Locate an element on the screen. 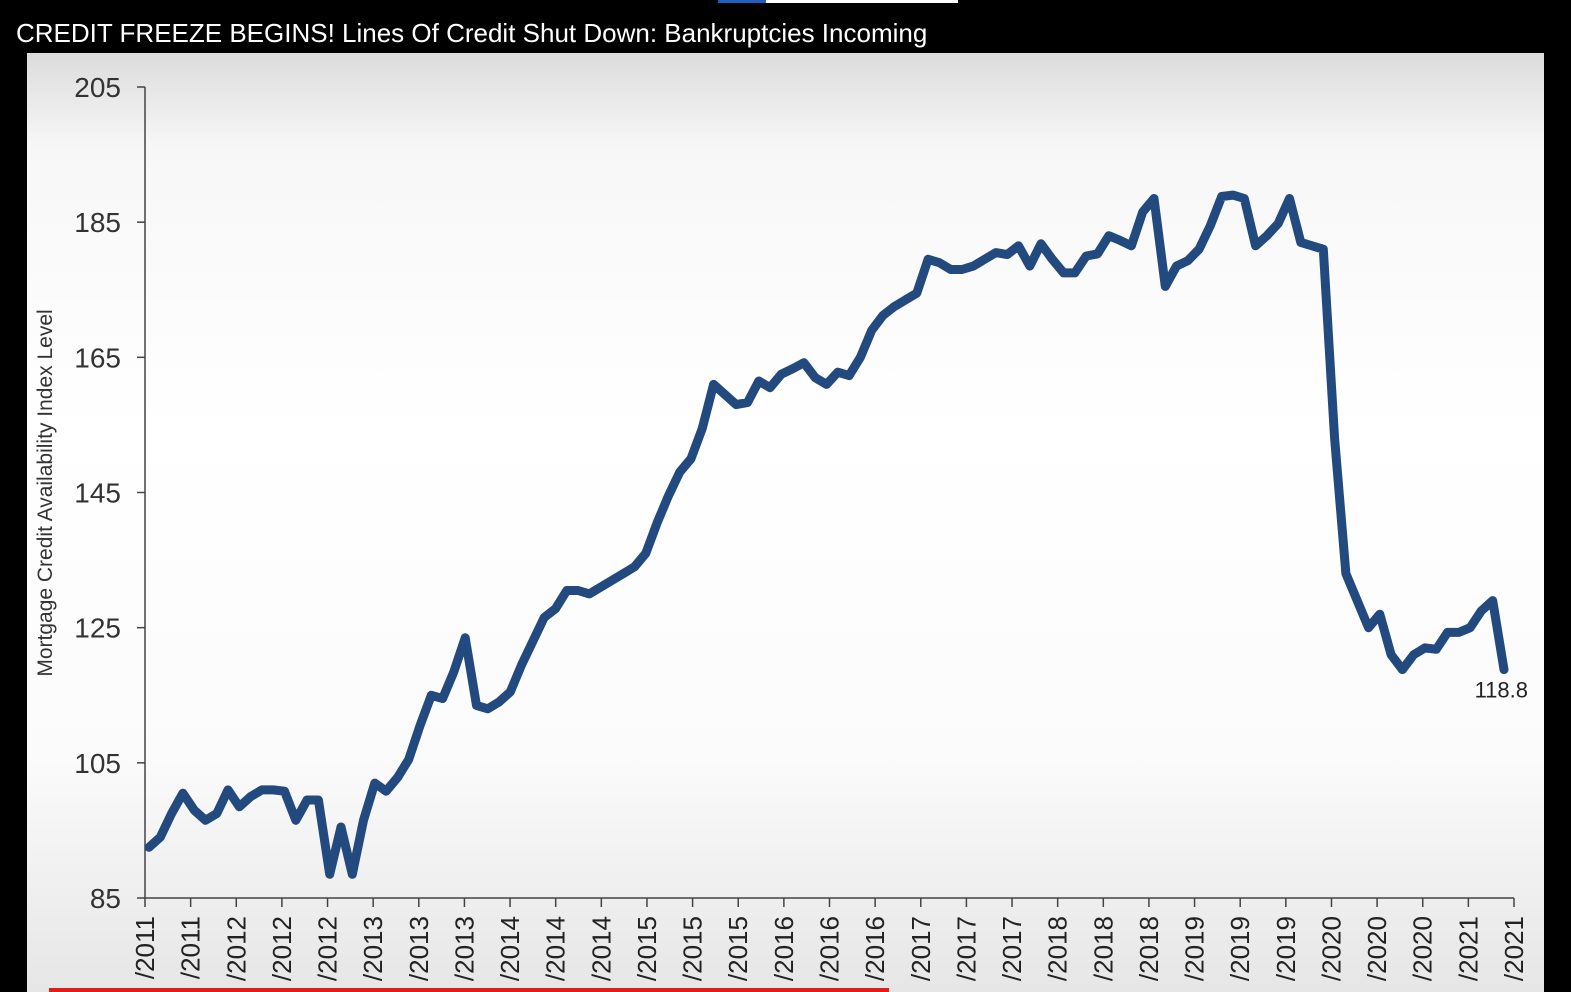  y-tick-label: 205 is located at coordinates (97, 87).